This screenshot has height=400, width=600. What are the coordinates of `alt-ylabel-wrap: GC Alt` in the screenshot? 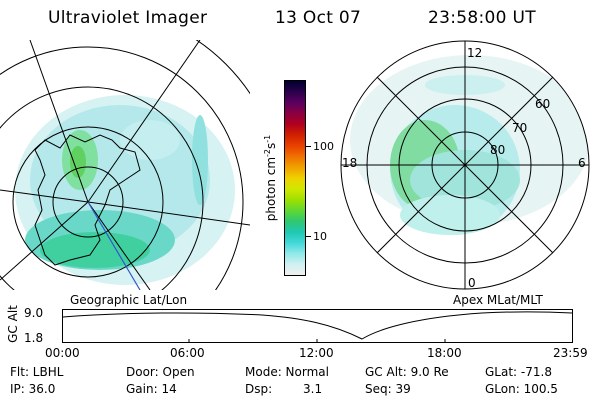 It's located at (13, 325).